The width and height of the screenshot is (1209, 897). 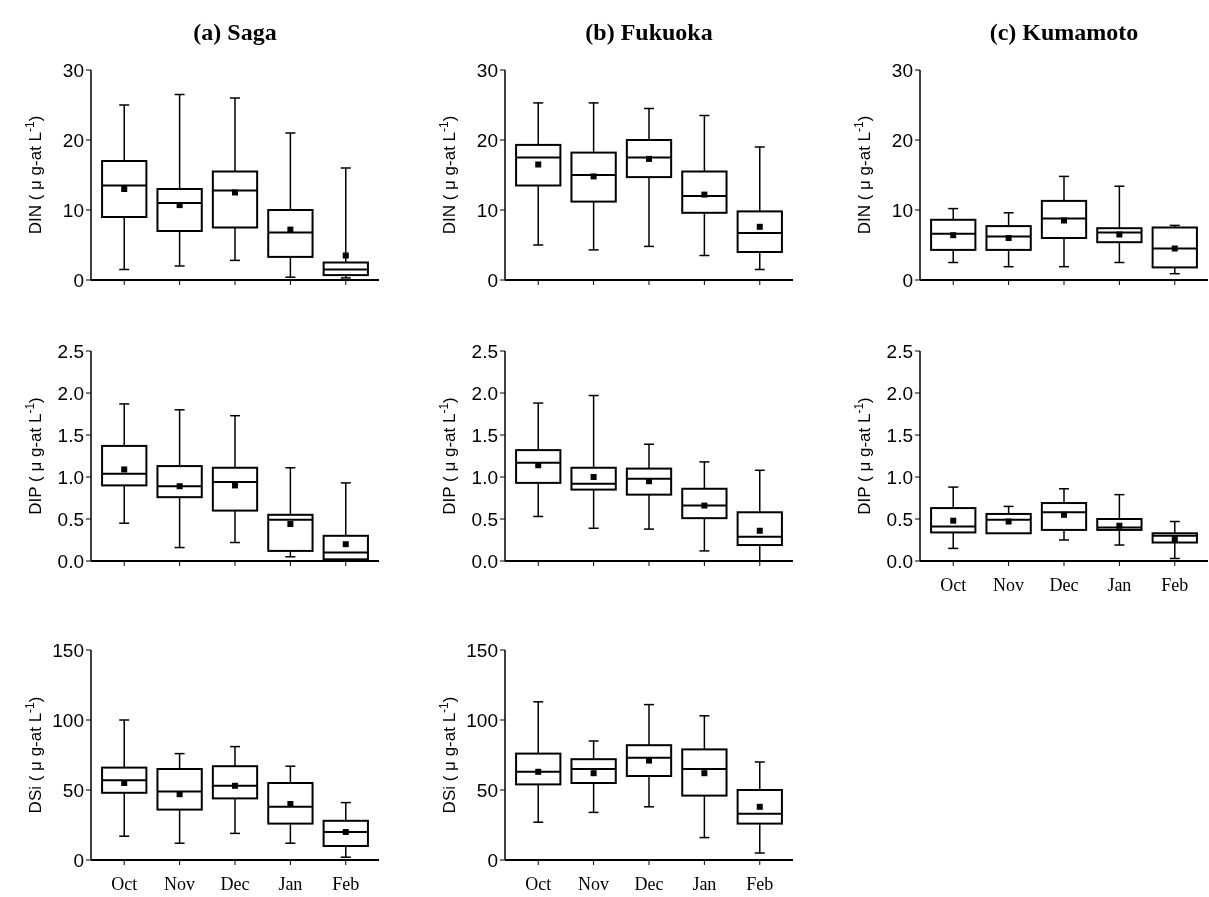 I want to click on chart-title: (b) Fukuoka, so click(x=649, y=32).